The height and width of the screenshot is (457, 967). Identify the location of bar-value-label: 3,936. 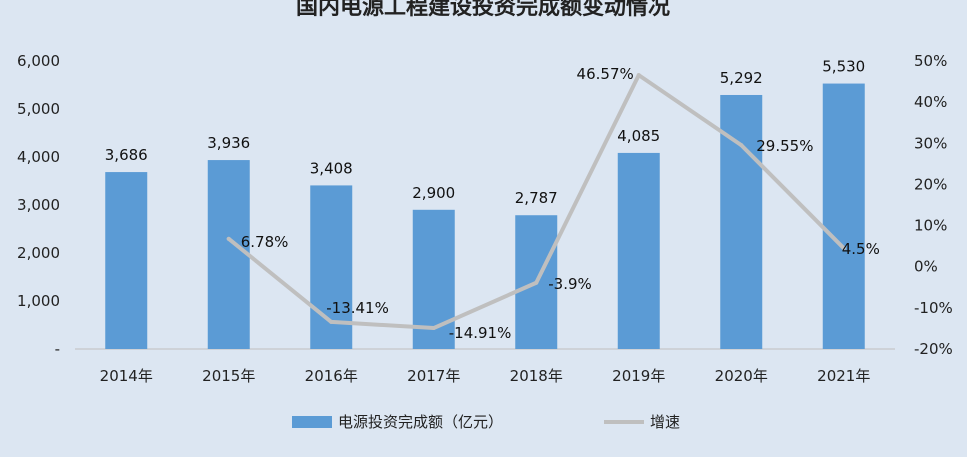
(228, 143).